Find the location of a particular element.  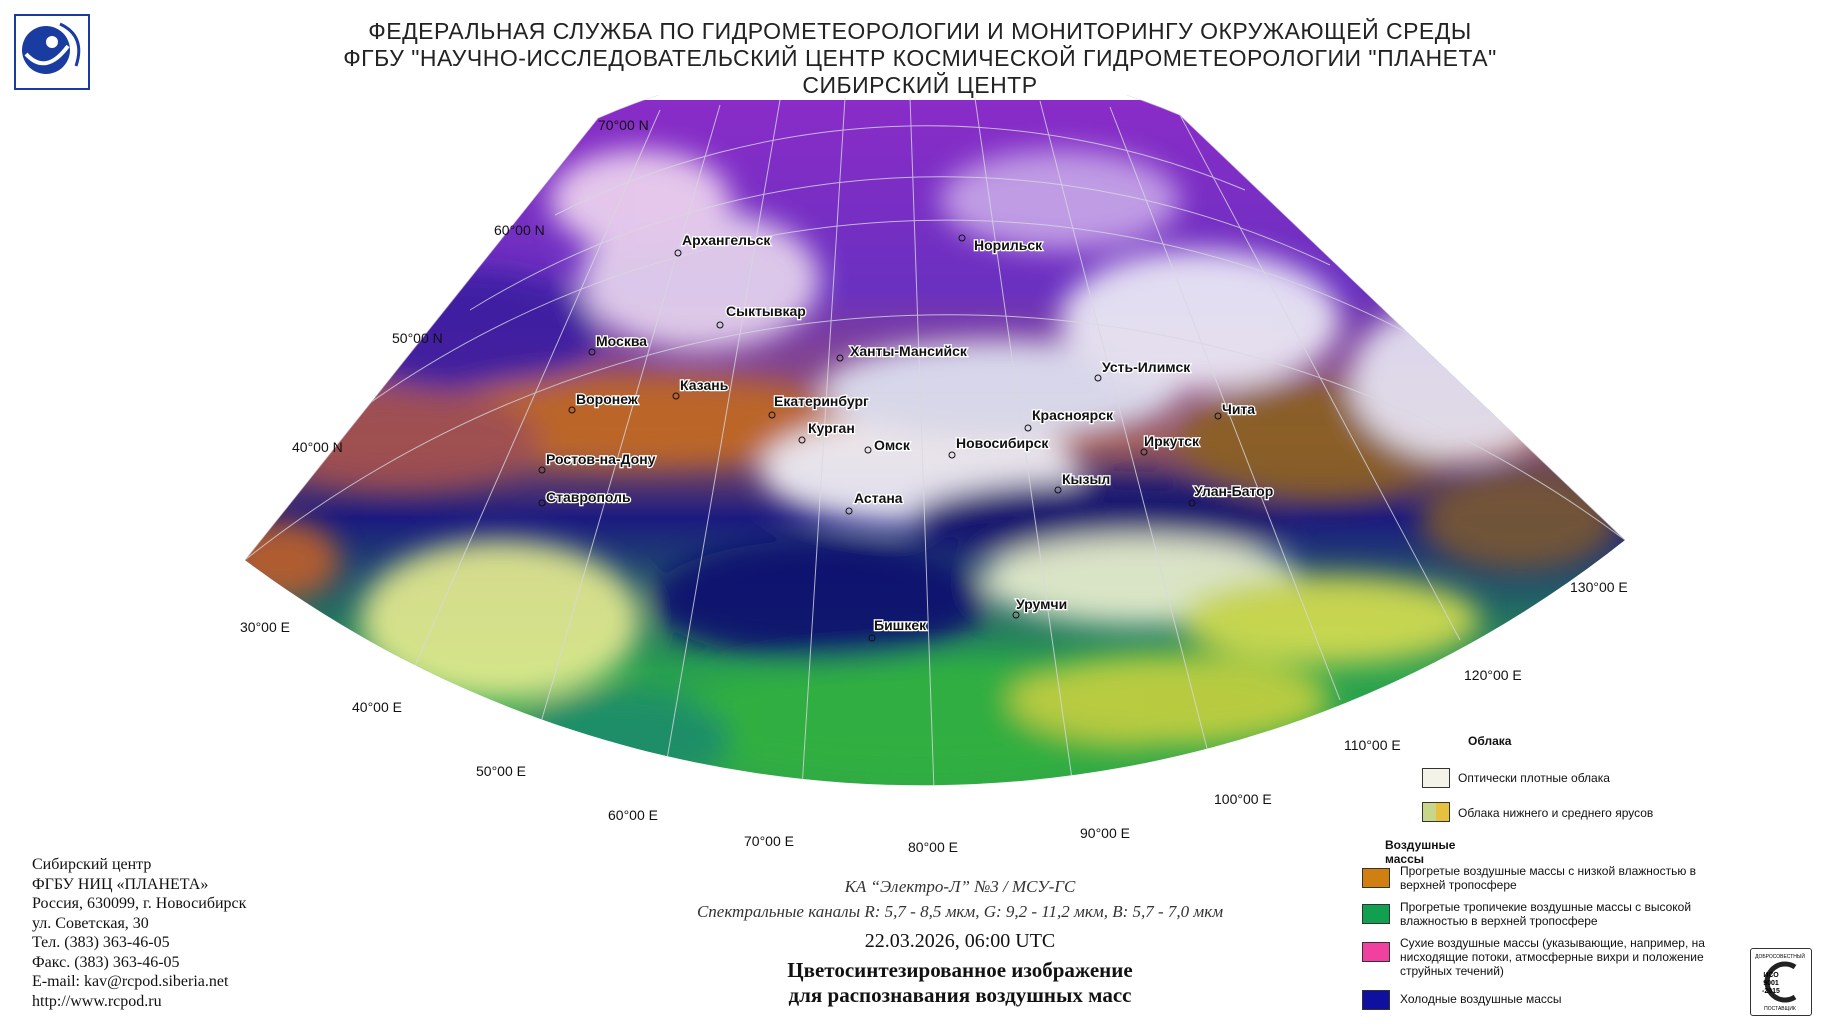

contact-line: ФГБУ НИЦ «ПЛАНЕТА» is located at coordinates (120, 884).